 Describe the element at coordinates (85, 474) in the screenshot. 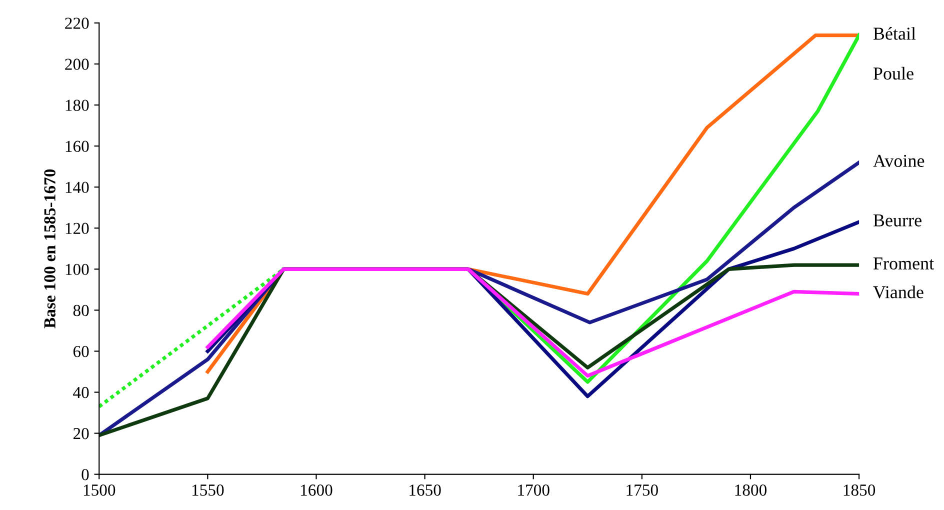

I see `y-tick-label: 0` at that location.